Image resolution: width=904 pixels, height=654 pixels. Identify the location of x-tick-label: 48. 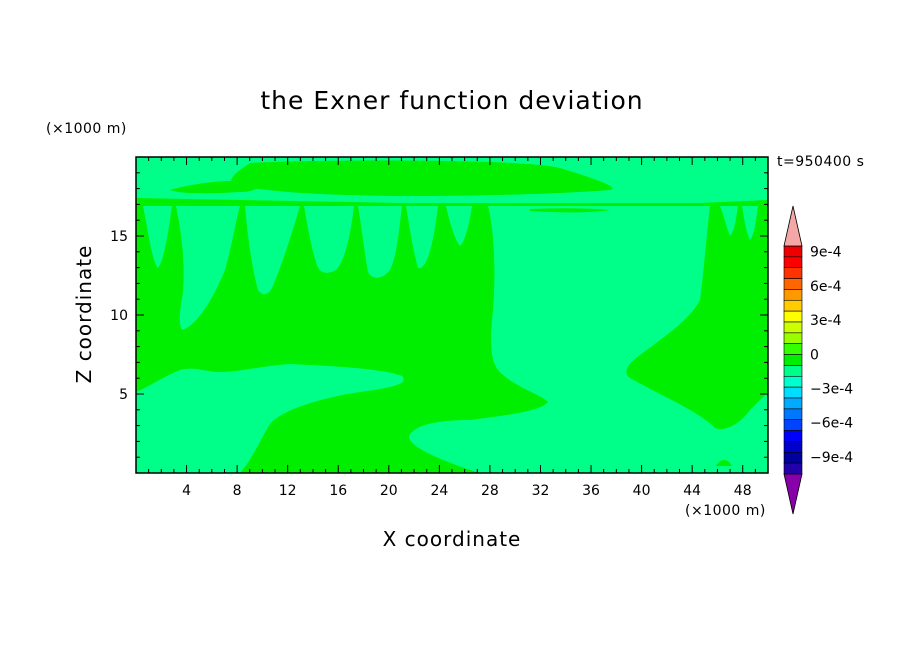
(743, 491).